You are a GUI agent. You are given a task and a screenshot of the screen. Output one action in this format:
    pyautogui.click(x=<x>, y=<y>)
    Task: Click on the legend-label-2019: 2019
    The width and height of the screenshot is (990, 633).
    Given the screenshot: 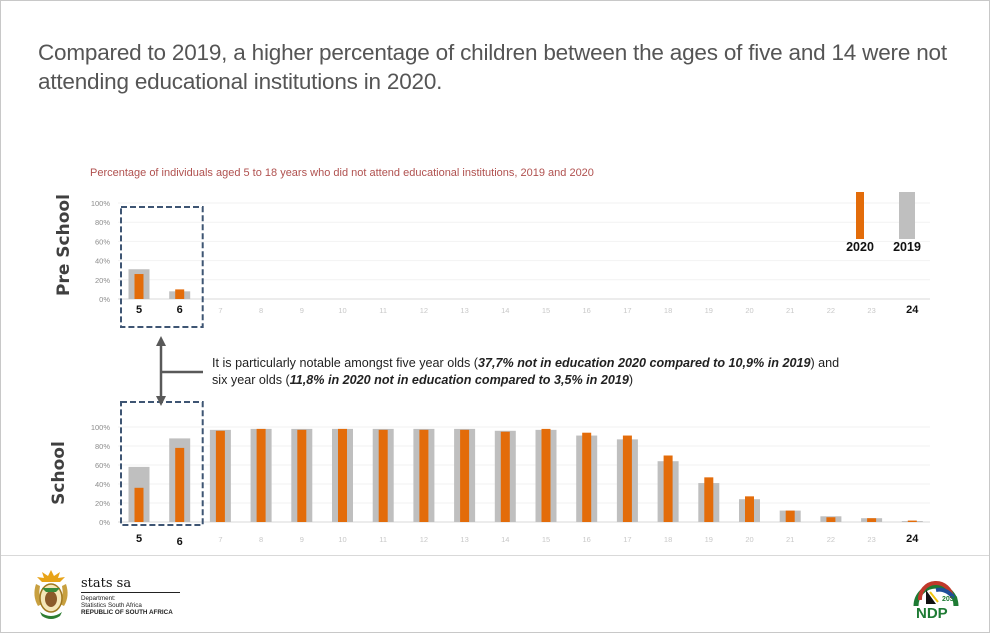 What is the action you would take?
    pyautogui.click(x=907, y=247)
    